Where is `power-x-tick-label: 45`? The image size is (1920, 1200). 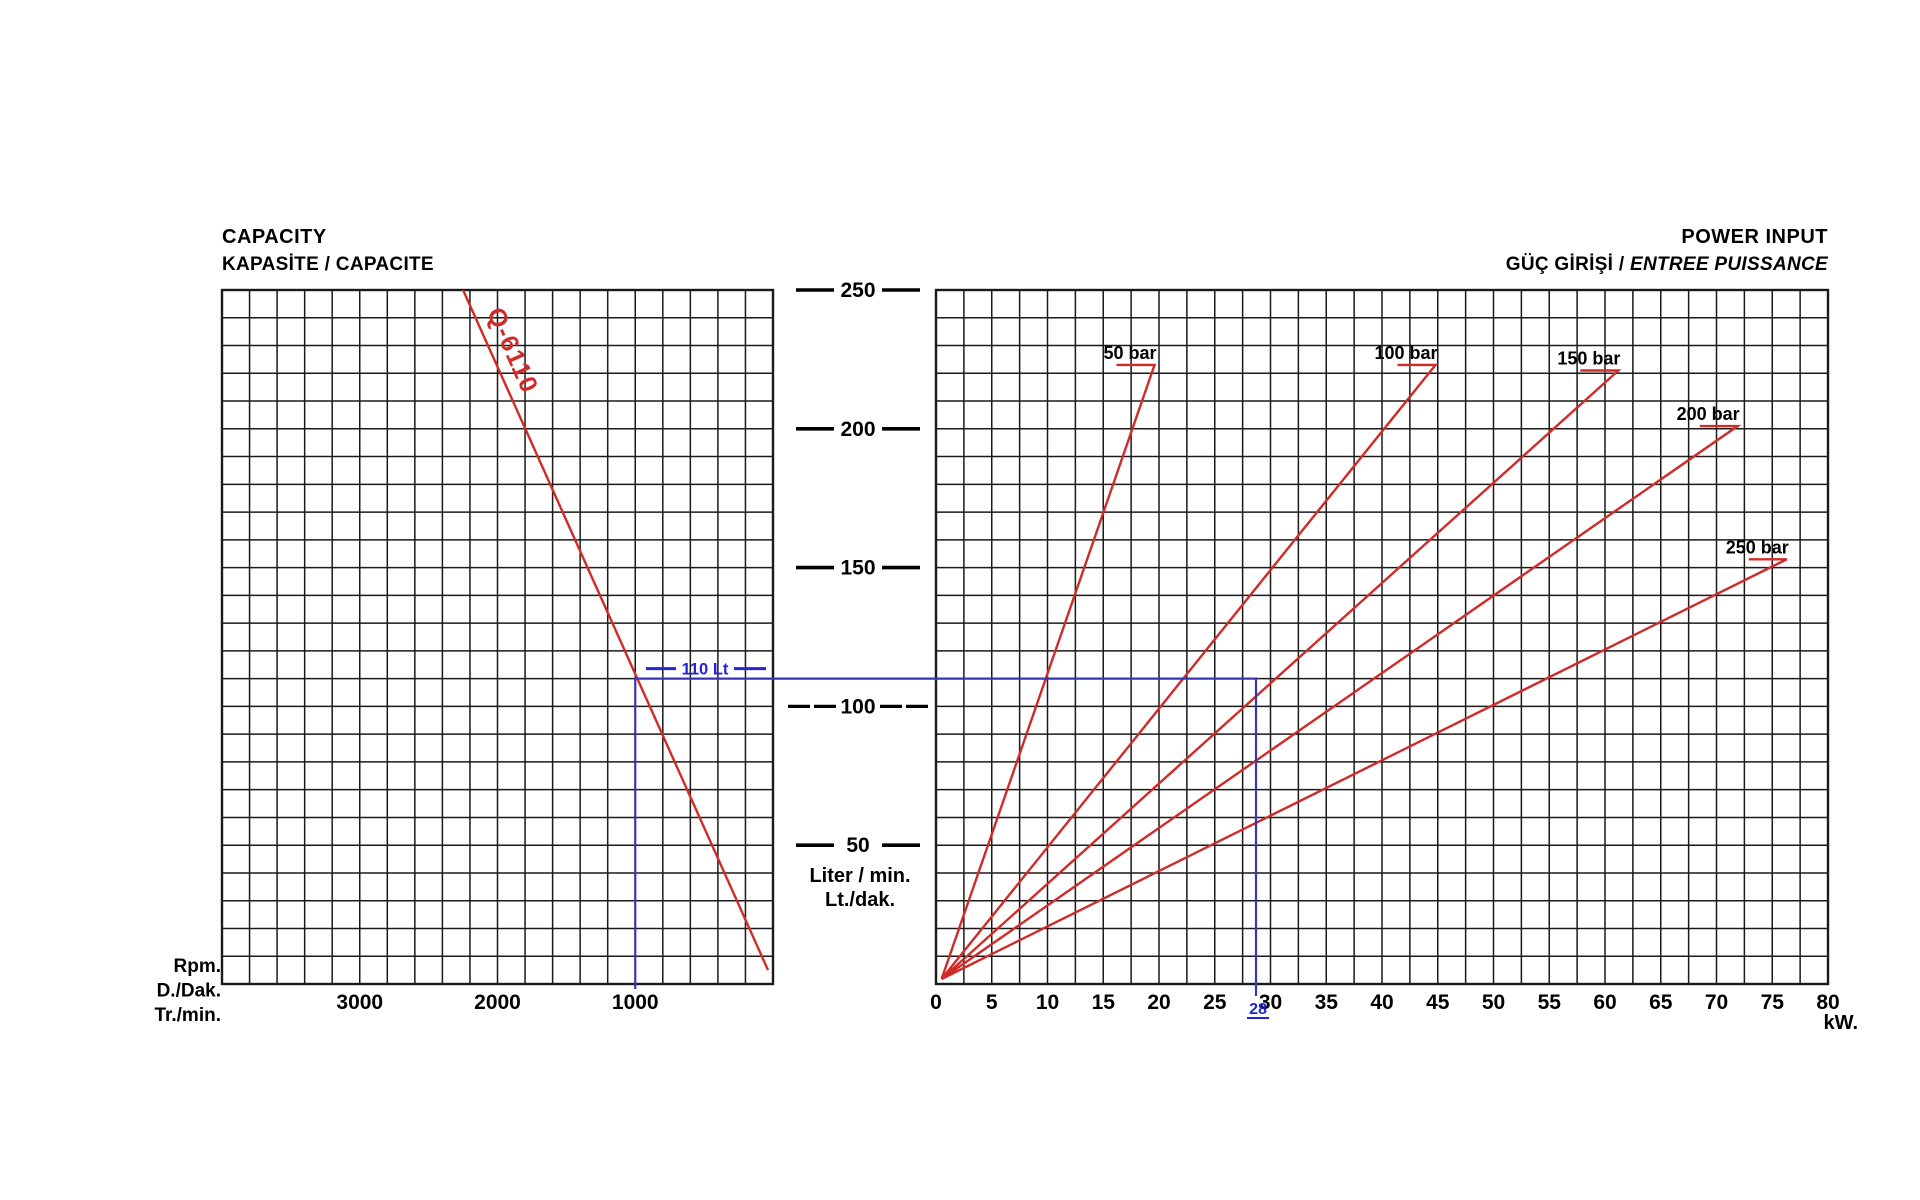
power-x-tick-label: 45 is located at coordinates (1438, 1002).